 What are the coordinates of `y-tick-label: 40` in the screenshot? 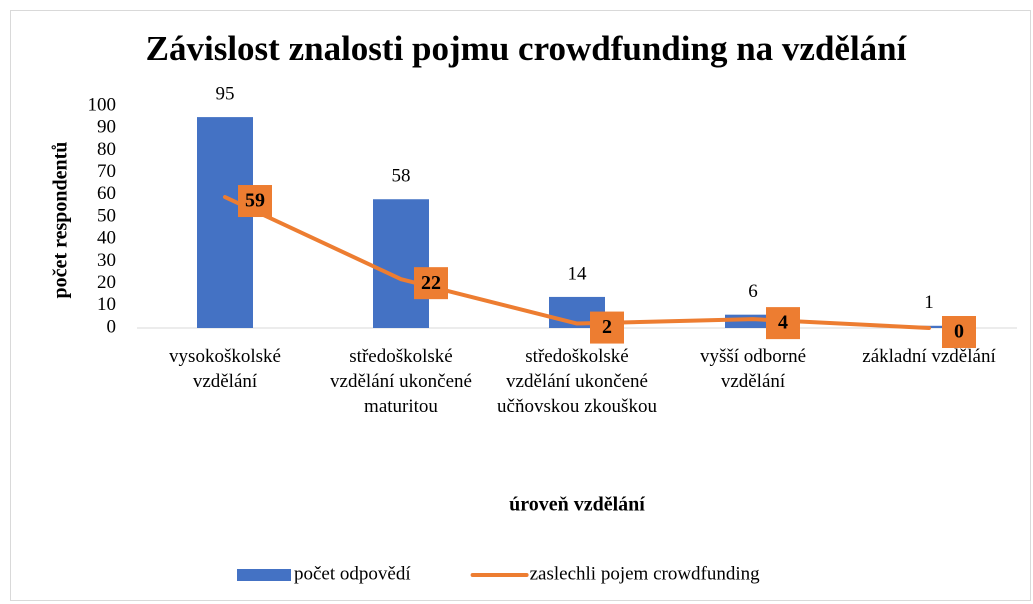 It's located at (106, 238).